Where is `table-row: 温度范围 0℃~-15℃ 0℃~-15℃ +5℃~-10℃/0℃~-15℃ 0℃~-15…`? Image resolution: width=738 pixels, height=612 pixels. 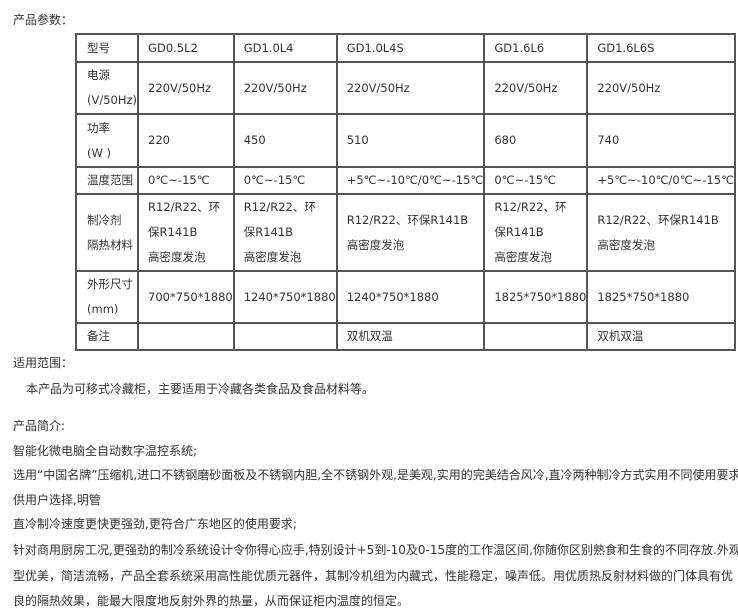 table-row: 温度范围 0℃~-15℃ 0℃~-15℃ +5℃~-10℃/0℃~-15℃ 0℃~-15… is located at coordinates (405, 180).